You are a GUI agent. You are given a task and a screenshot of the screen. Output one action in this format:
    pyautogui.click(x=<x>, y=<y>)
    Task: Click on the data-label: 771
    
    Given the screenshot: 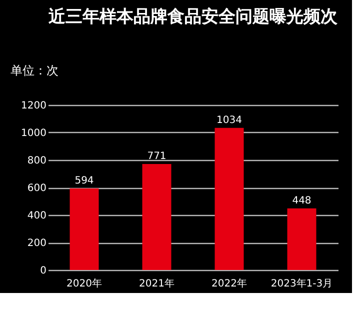 What is the action you would take?
    pyautogui.click(x=156, y=156)
    